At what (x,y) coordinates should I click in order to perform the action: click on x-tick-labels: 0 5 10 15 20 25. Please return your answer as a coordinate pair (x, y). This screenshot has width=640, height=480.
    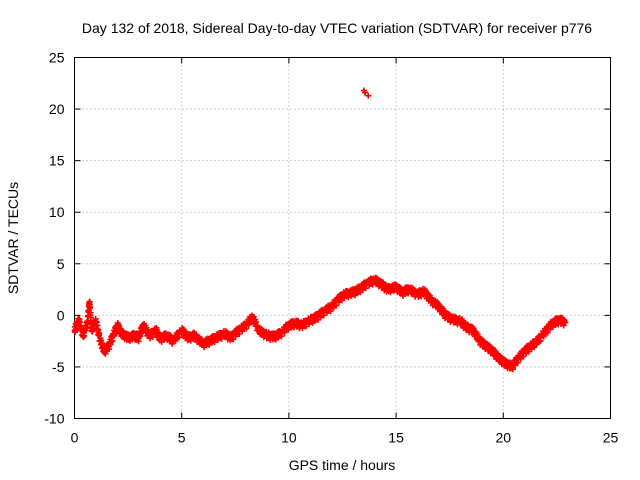
    Looking at the image, I should click on (345, 438).